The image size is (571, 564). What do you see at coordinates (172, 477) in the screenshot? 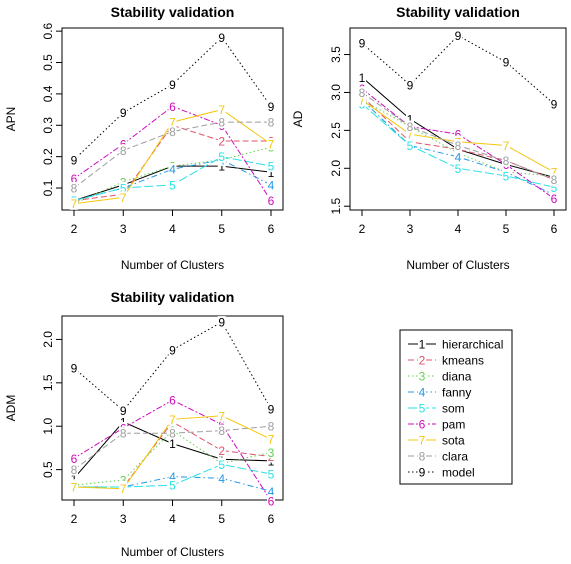
I see `point-marker-fanny: 4` at bounding box center [172, 477].